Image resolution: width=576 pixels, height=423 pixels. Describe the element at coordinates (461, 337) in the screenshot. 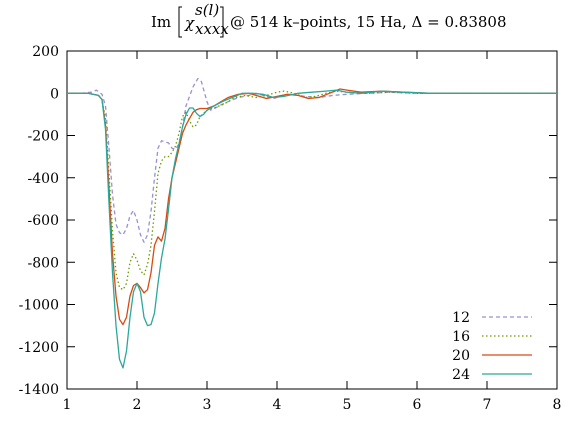

I see `legend-label-16: 16` at that location.